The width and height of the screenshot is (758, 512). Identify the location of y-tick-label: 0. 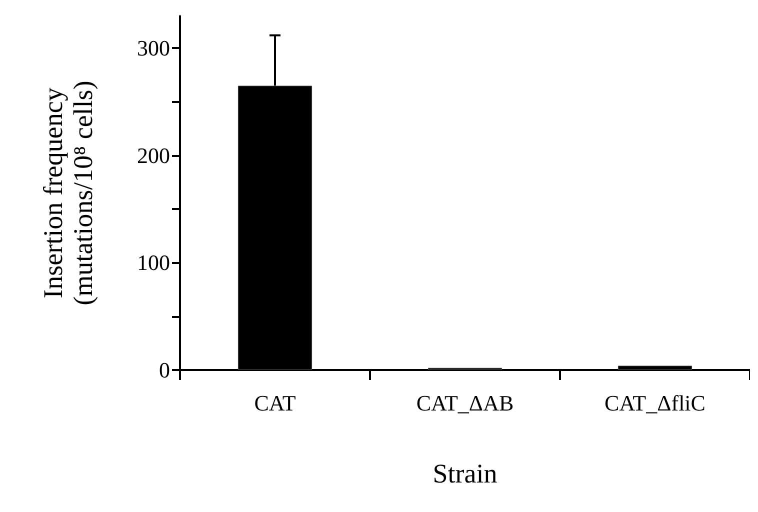
(164, 370).